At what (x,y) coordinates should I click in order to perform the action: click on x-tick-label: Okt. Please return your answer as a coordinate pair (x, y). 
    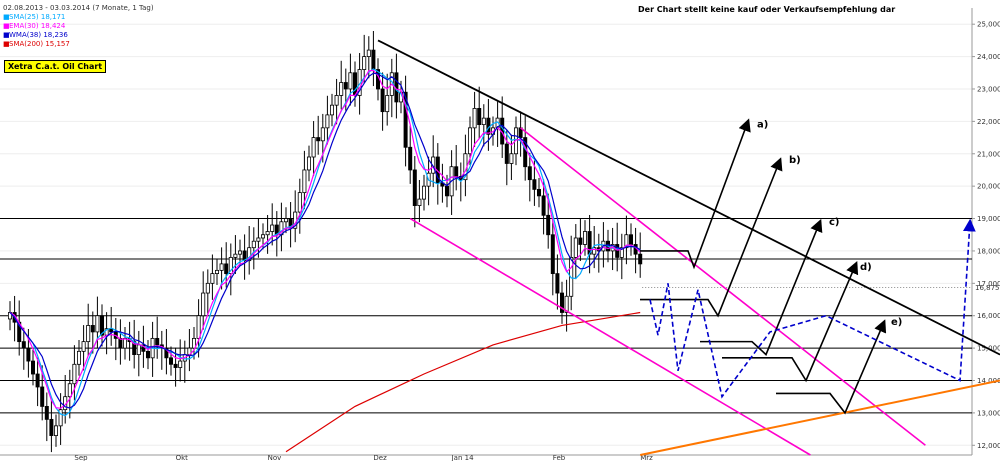
    Looking at the image, I should click on (182, 457).